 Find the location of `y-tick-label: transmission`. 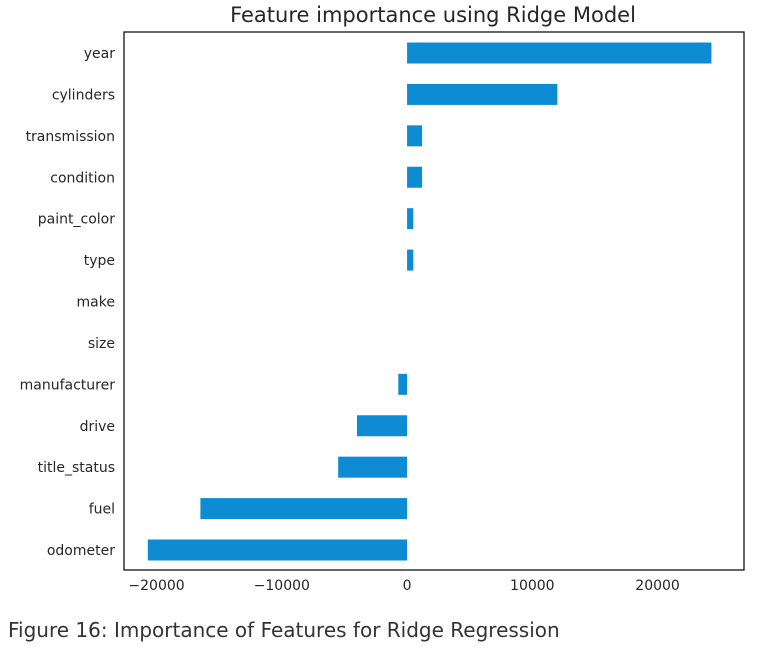

y-tick-label: transmission is located at coordinates (70, 137).